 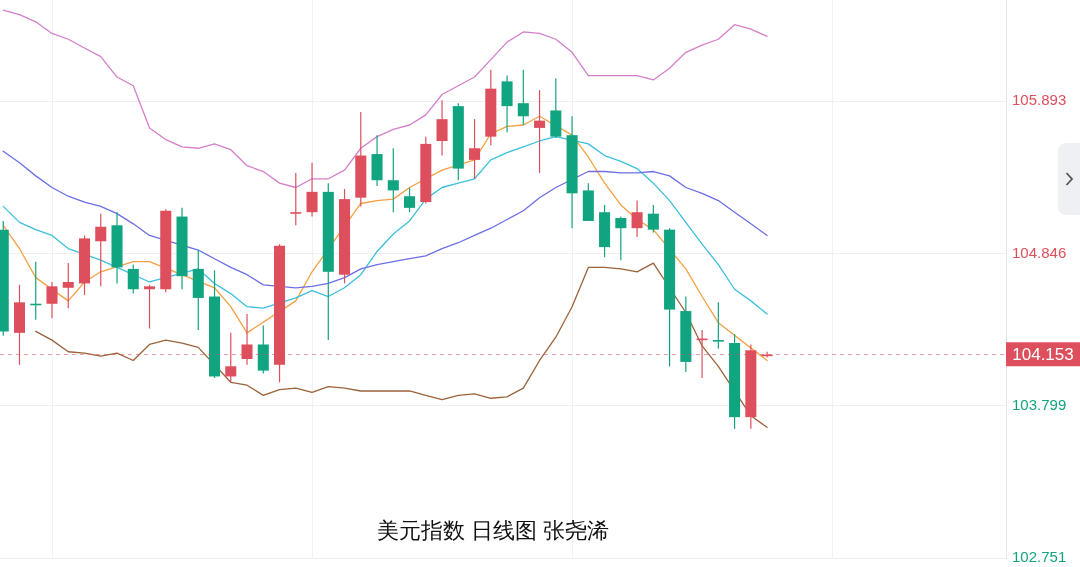 I want to click on annotation: 美元指数 日线图 张尧浠, so click(x=493, y=531).